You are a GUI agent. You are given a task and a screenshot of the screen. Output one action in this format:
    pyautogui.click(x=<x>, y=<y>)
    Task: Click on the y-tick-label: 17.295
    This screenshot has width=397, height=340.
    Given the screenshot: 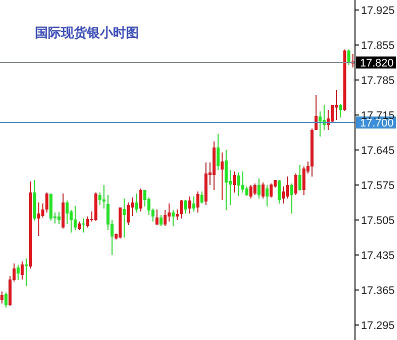 What is the action you would take?
    pyautogui.click(x=378, y=326)
    